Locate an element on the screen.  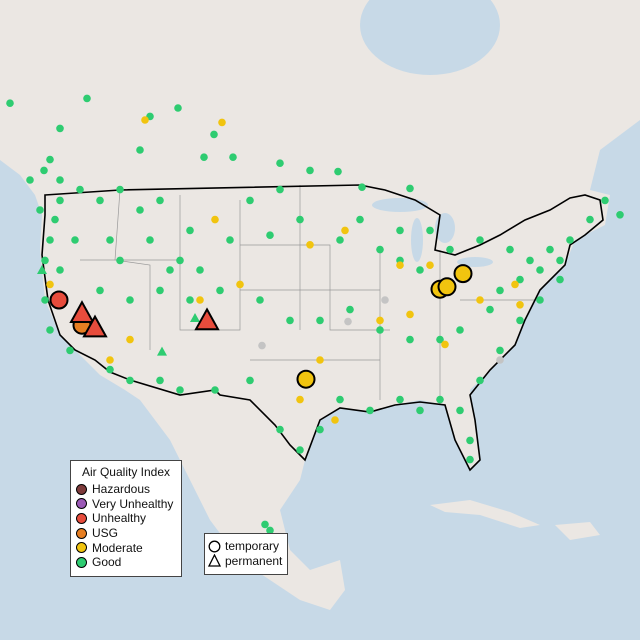
monitor-unhealthy-circle is located at coordinates (59, 300).